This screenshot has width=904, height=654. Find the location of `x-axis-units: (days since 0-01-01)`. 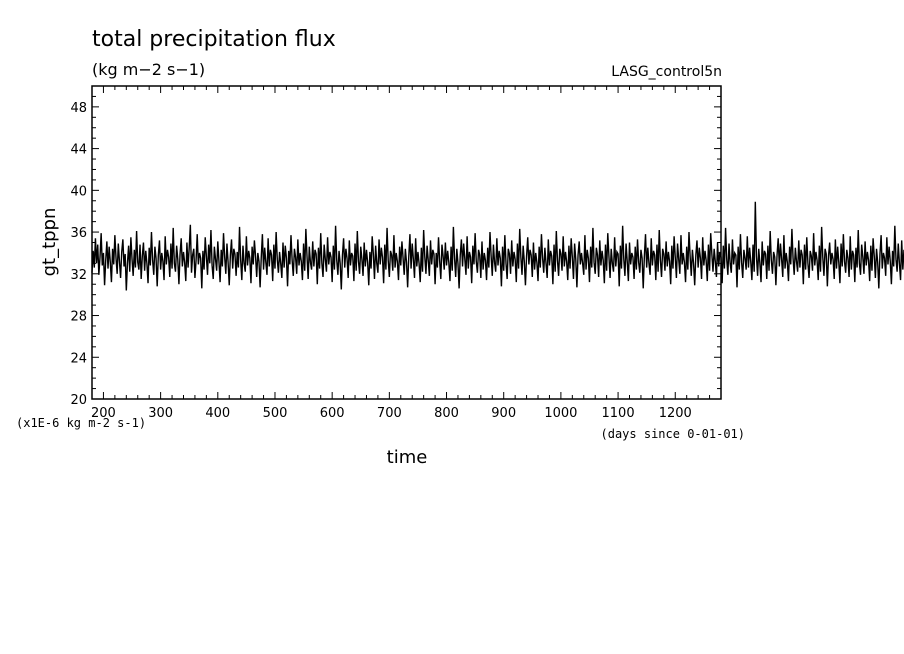

x-axis-units: (days since 0-01-01) is located at coordinates (673, 434).